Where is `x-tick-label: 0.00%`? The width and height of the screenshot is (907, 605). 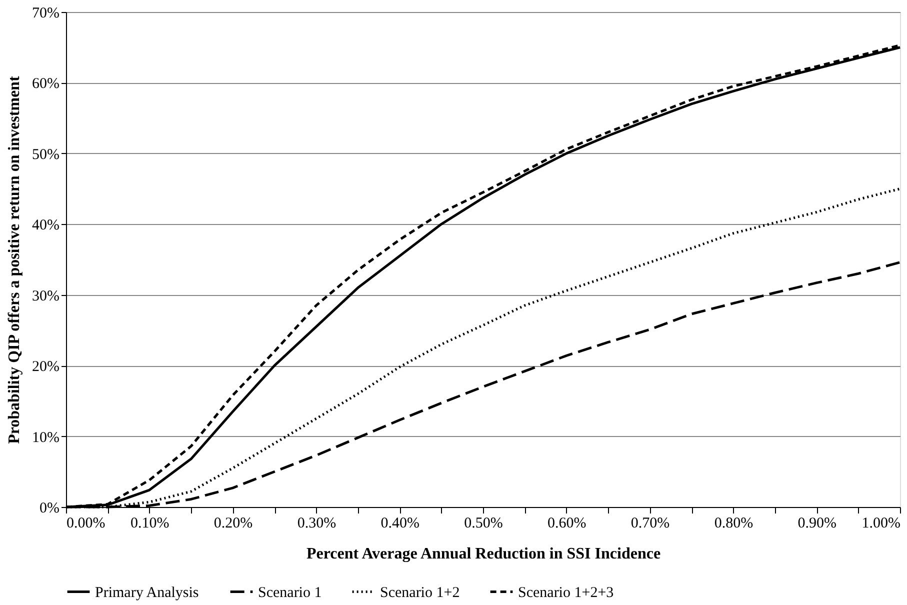 x-tick-label: 0.00% is located at coordinates (86, 524).